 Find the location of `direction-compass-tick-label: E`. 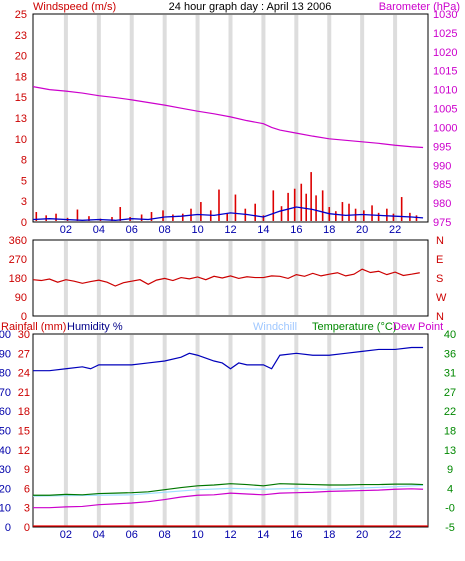

direction-compass-tick-label: E is located at coordinates (439, 260).